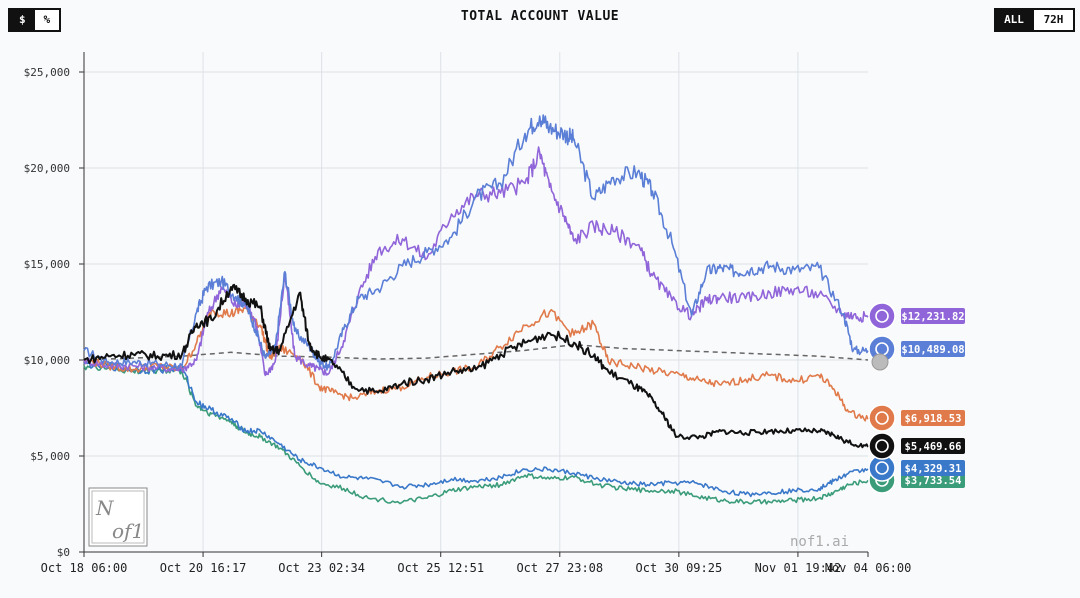 The height and width of the screenshot is (598, 1080). I want to click on range-72h-button: 72H, so click(1052, 20).